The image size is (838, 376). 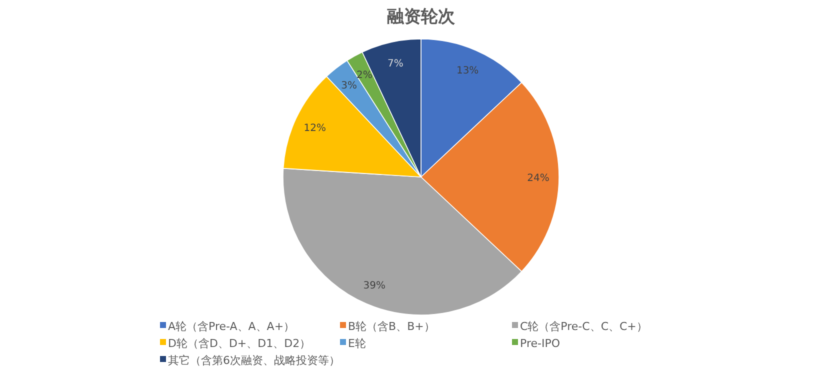 I want to click on data-label: 2%, so click(x=364, y=76).